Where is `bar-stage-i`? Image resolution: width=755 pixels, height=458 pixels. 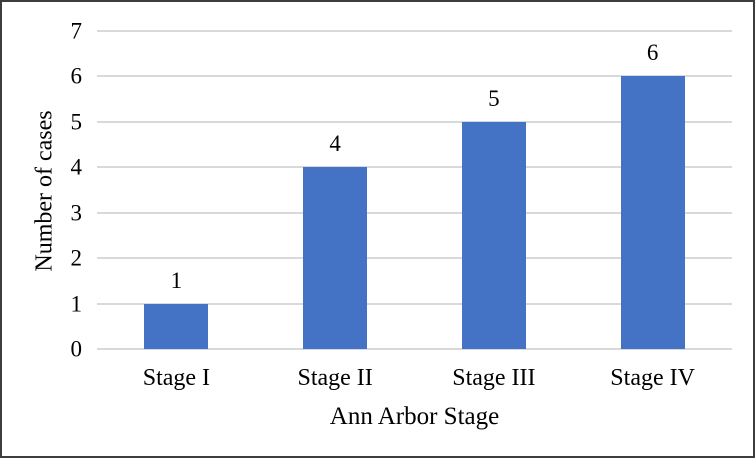 bar-stage-i is located at coordinates (176, 326).